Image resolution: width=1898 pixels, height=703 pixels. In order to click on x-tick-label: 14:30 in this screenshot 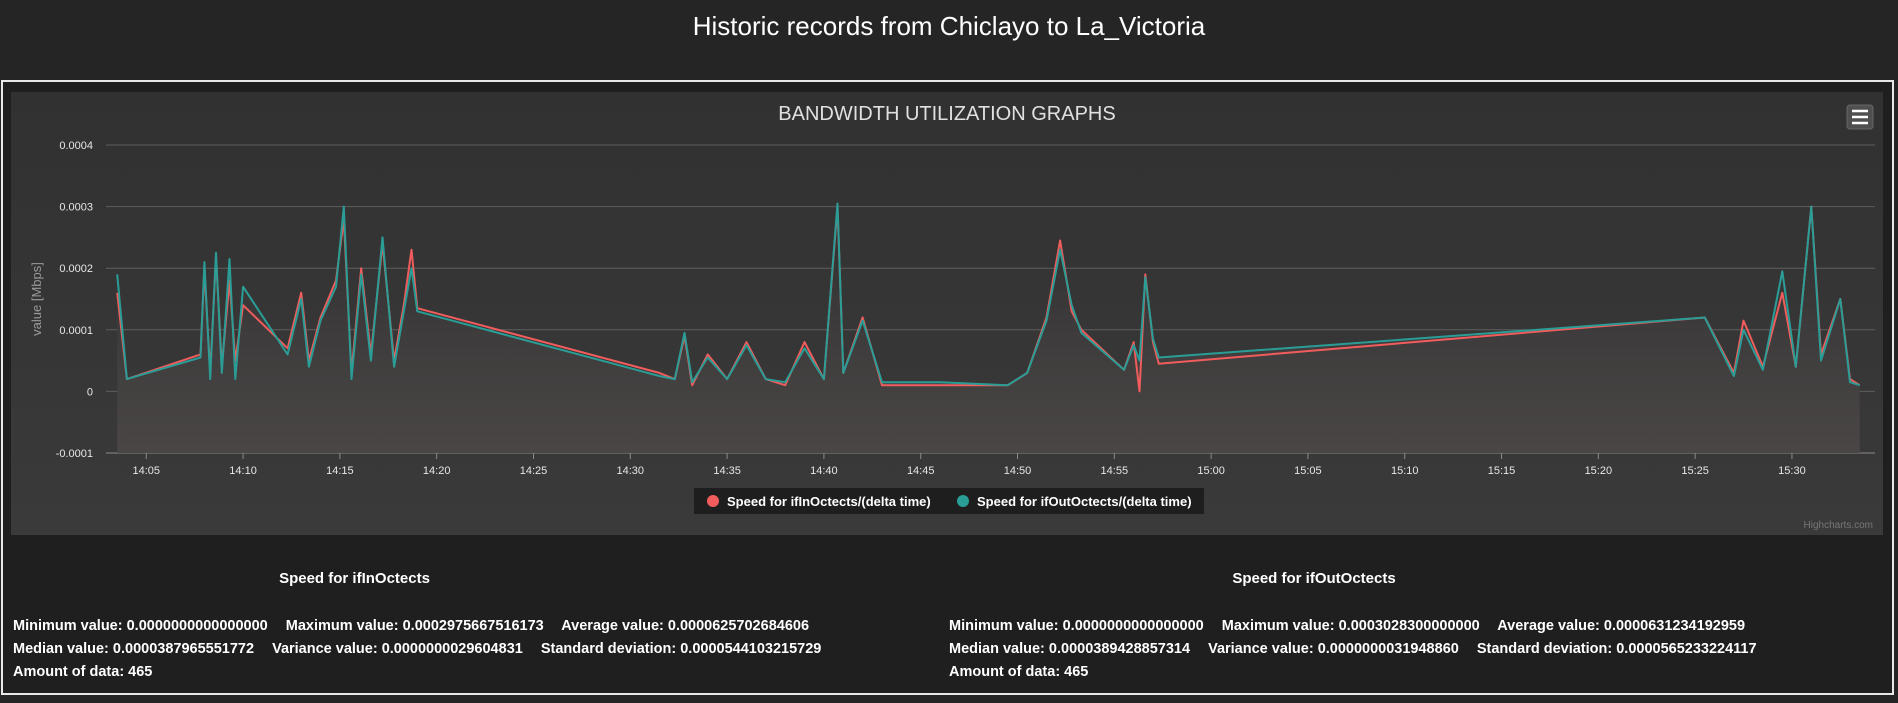, I will do `click(631, 471)`.